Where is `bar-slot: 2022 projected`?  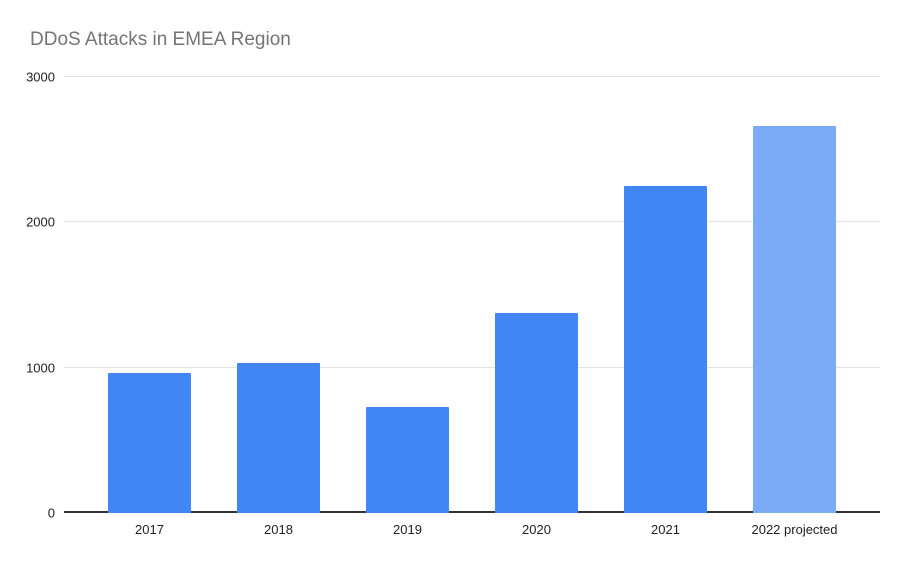
bar-slot: 2022 projected is located at coordinates (794, 307).